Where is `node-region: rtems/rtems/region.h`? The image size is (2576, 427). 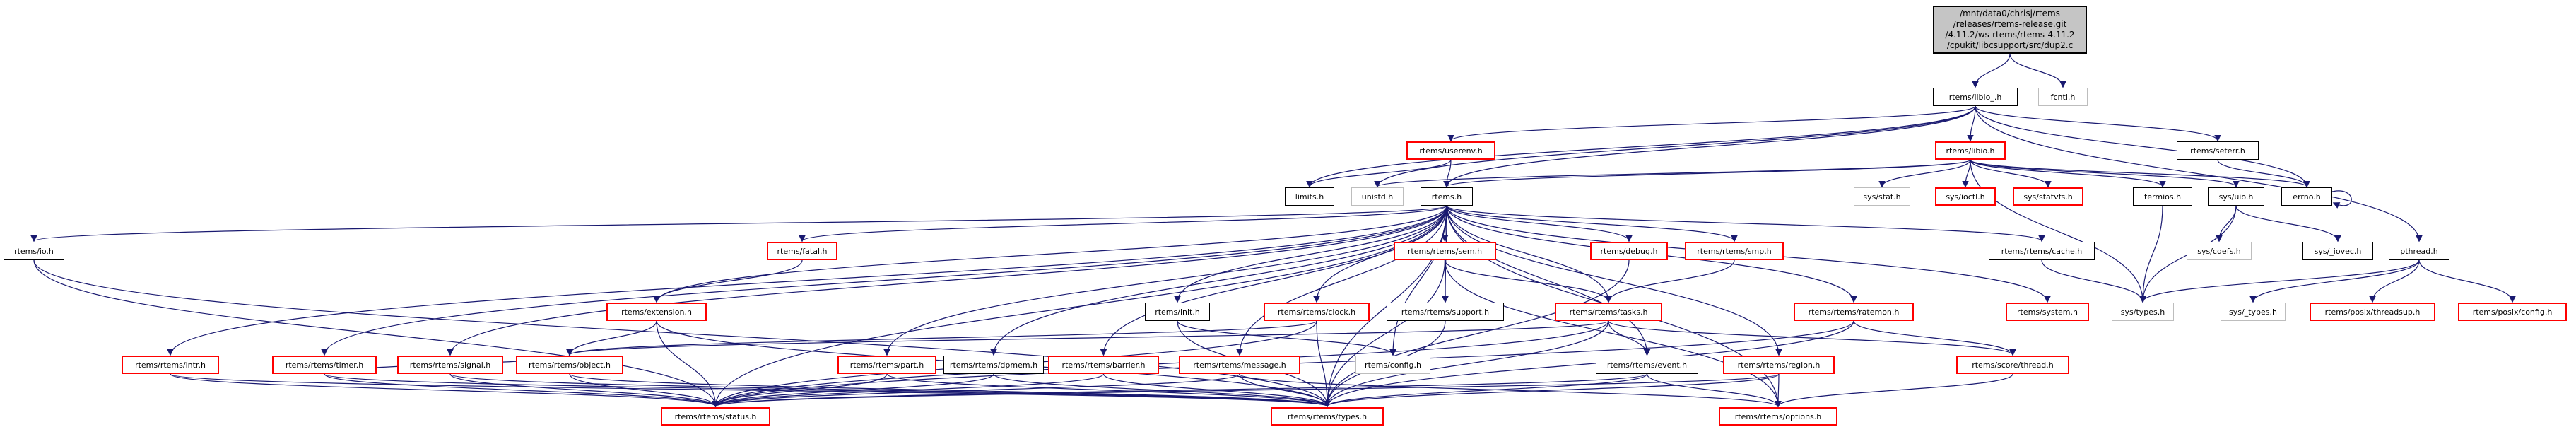 node-region: rtems/rtems/region.h is located at coordinates (1779, 365).